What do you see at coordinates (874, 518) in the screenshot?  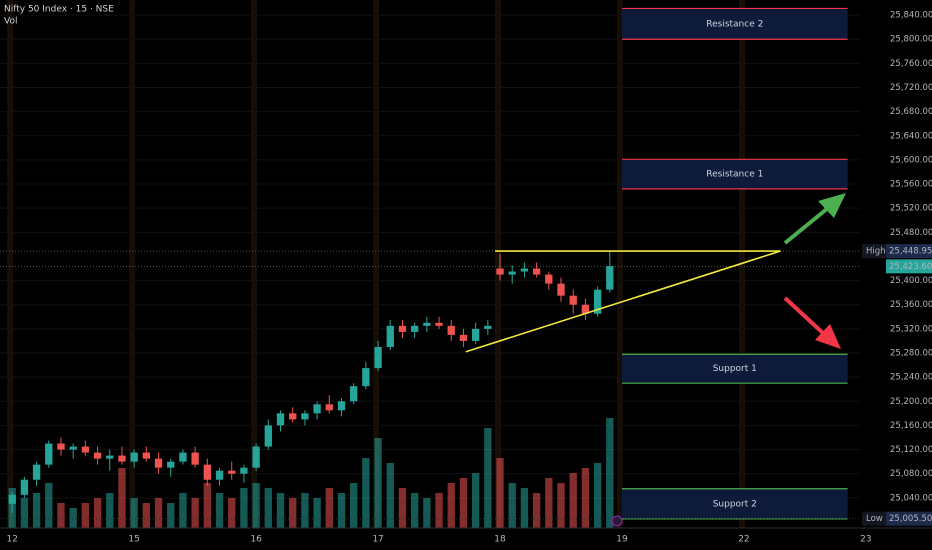 I see `low-name-box` at bounding box center [874, 518].